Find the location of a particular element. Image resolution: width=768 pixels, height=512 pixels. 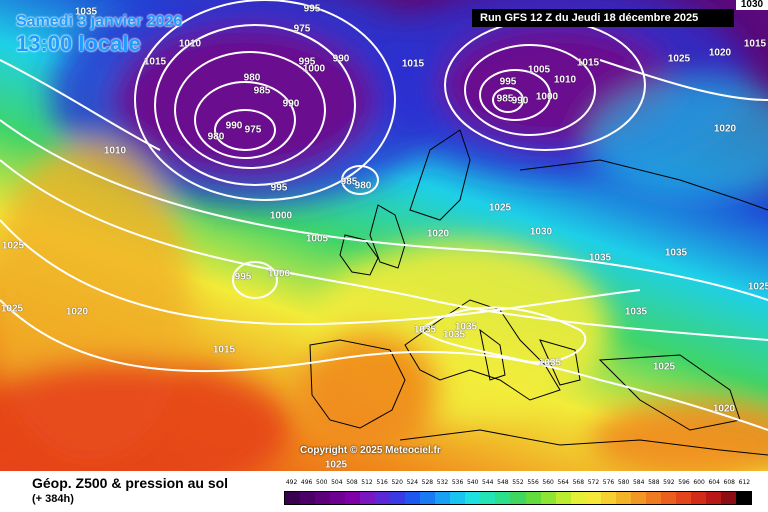

legend-color-scale is located at coordinates (518, 498).